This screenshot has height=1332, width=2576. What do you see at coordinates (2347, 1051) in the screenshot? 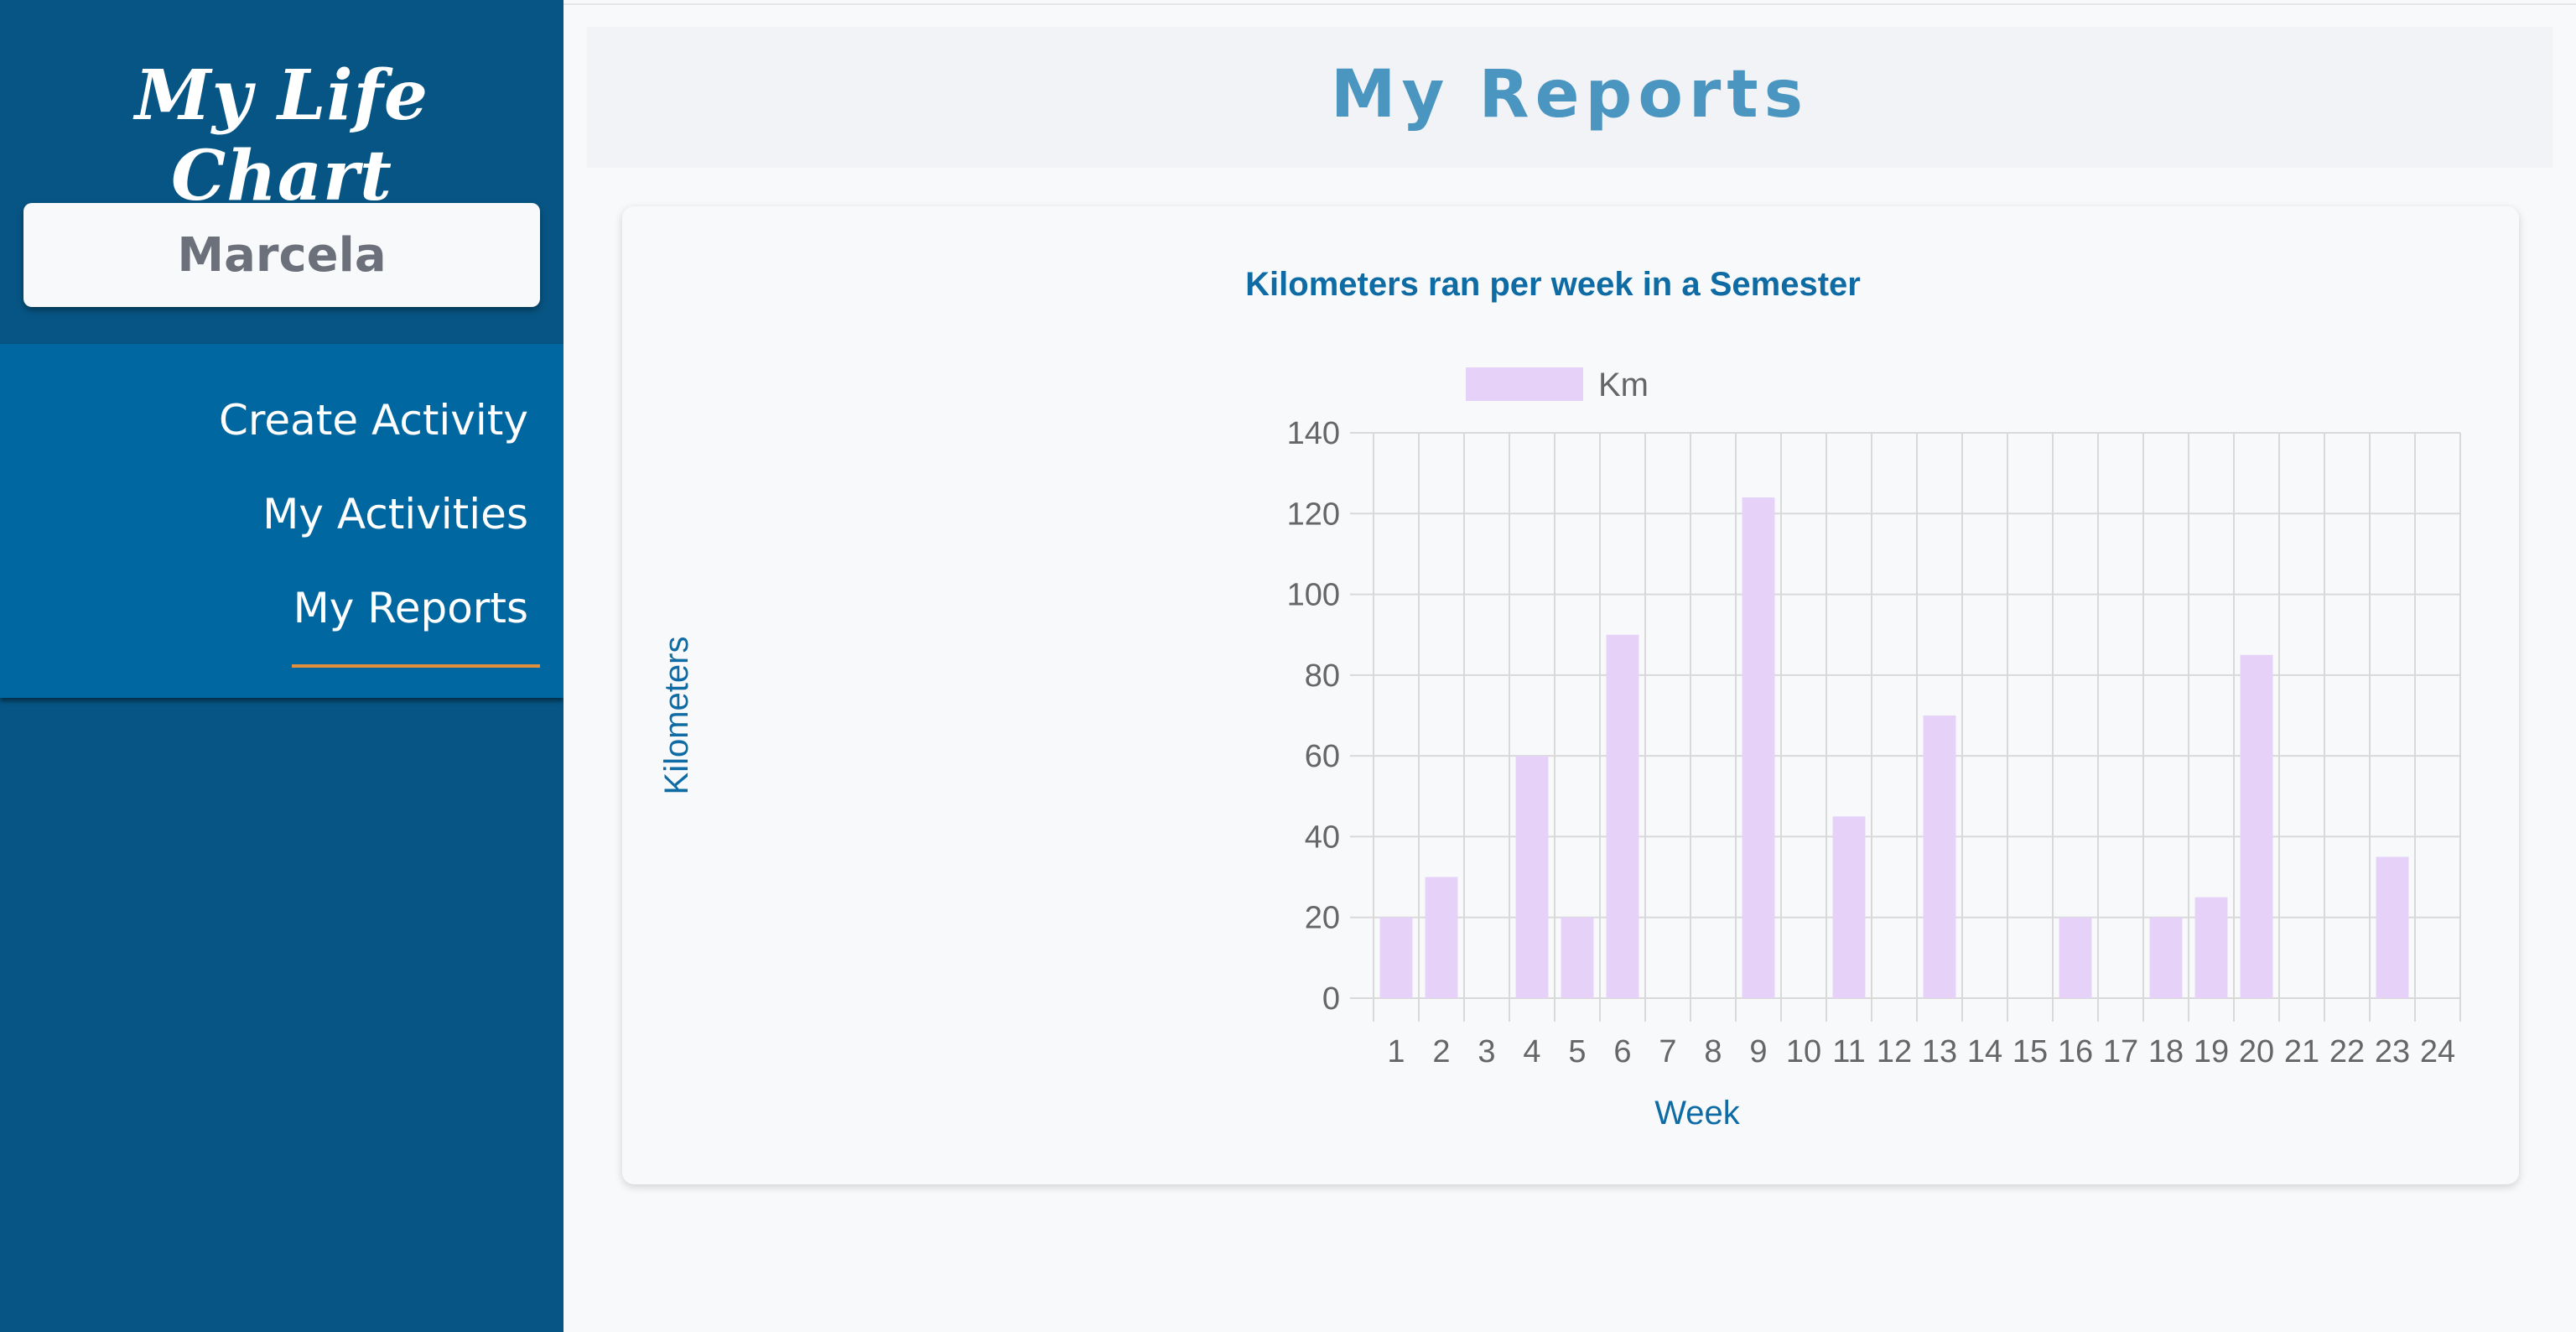
I see `x-tick-label: 22` at bounding box center [2347, 1051].